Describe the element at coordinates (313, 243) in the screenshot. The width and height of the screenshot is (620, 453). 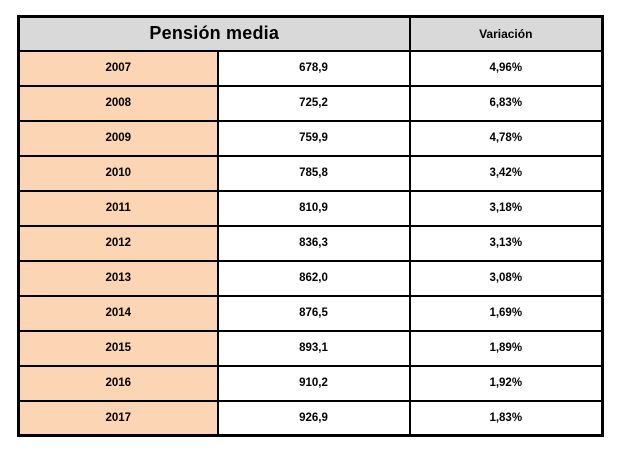
I see `pension-value-cell: 836,3` at that location.